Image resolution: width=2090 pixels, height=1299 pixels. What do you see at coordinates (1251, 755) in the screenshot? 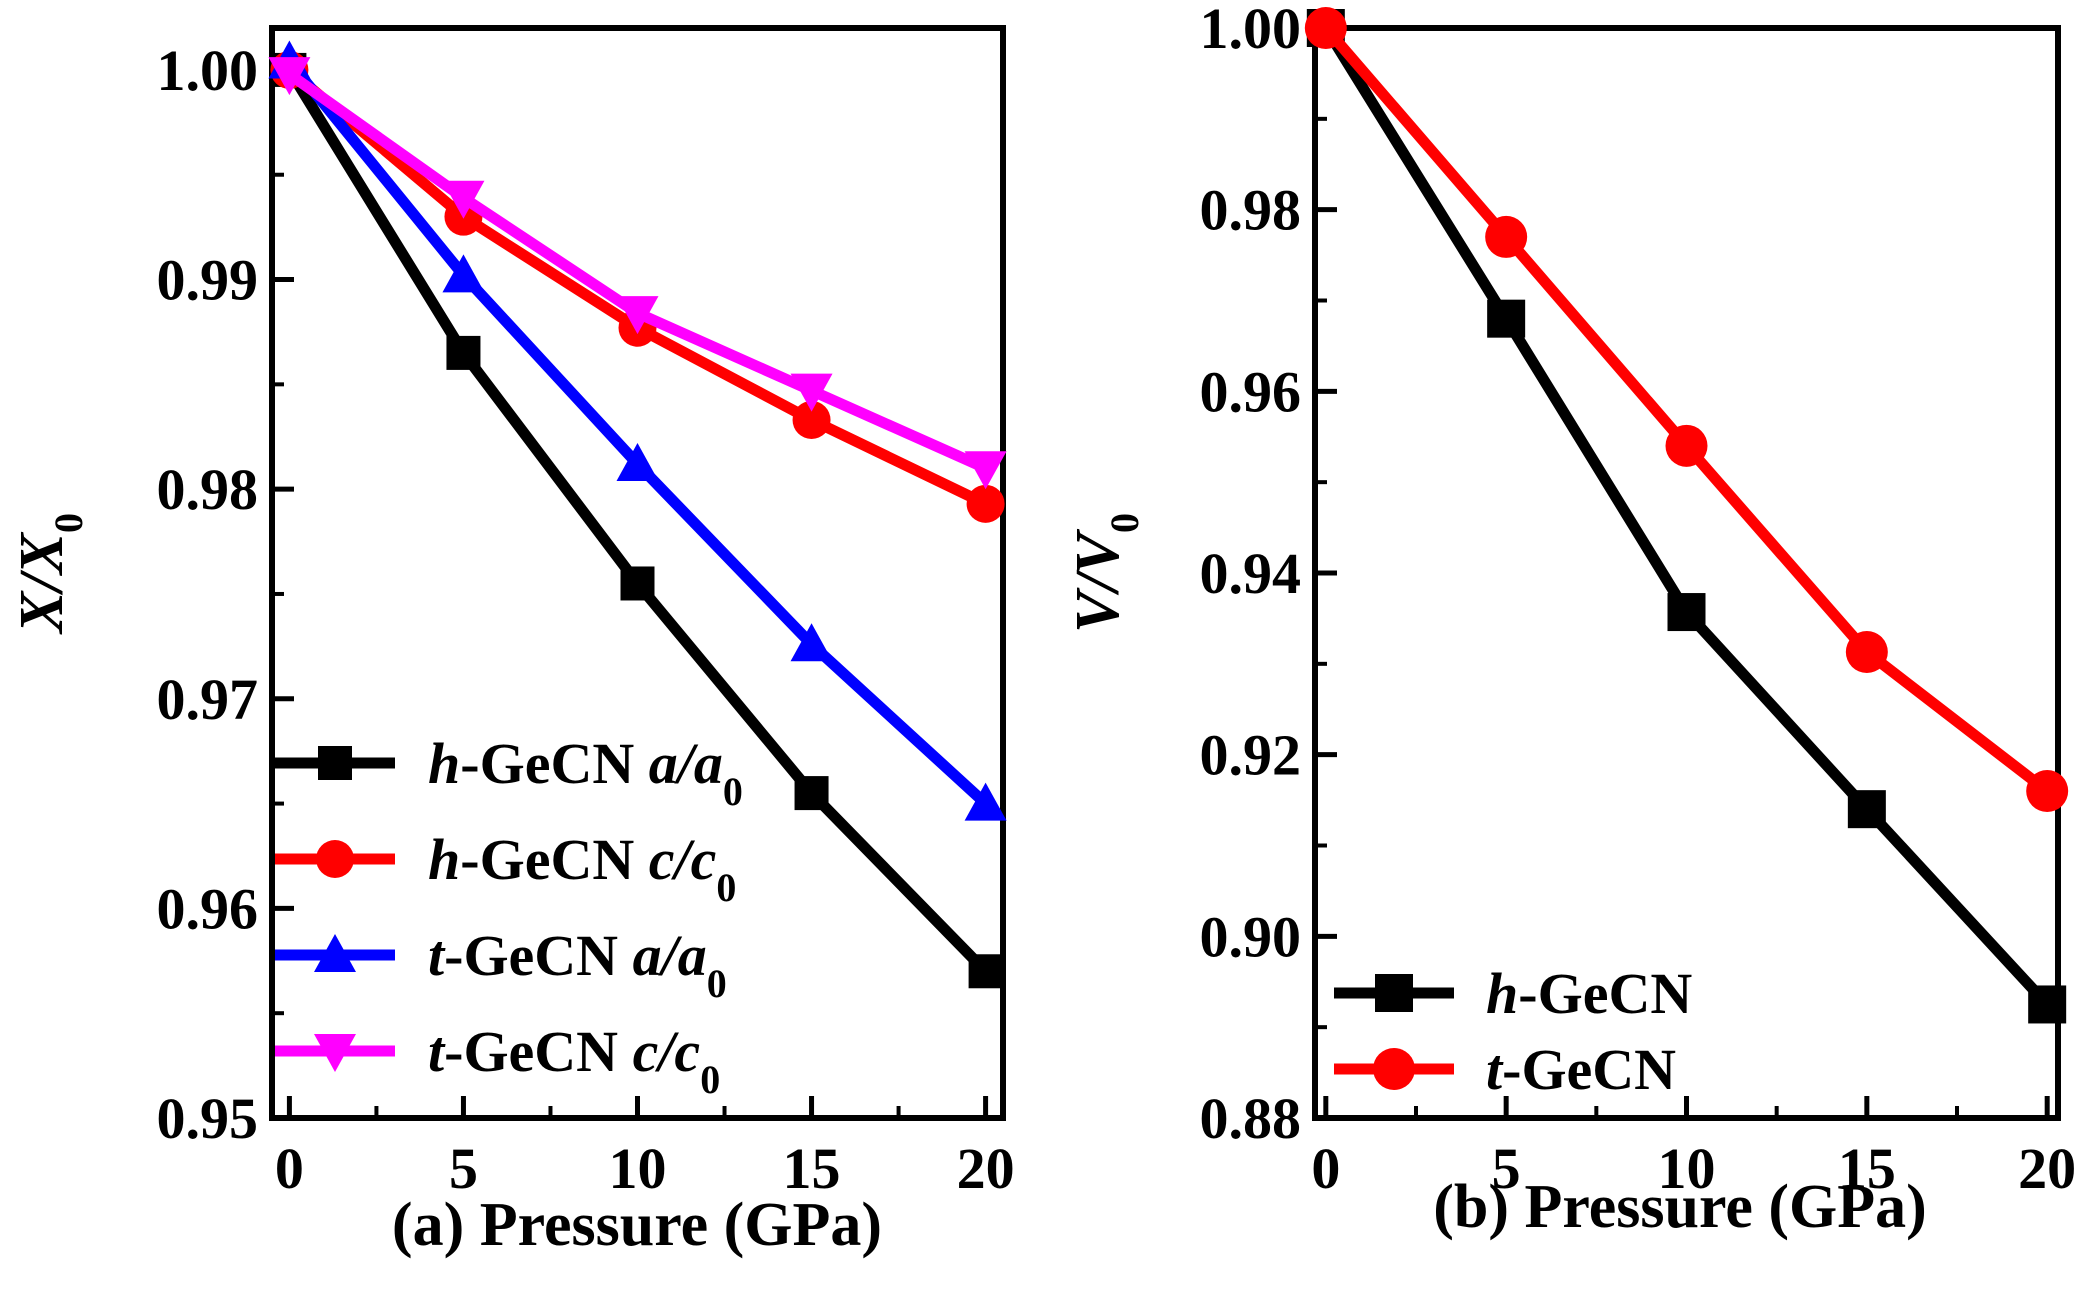
I see `y-tick-label: 0.92` at bounding box center [1251, 755].